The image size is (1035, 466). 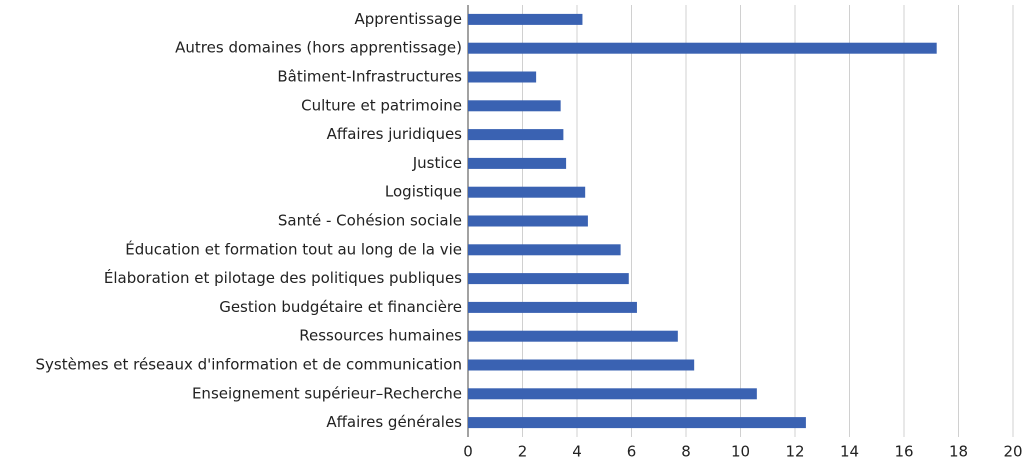 I want to click on y-tick-label: Justice, so click(x=437, y=163).